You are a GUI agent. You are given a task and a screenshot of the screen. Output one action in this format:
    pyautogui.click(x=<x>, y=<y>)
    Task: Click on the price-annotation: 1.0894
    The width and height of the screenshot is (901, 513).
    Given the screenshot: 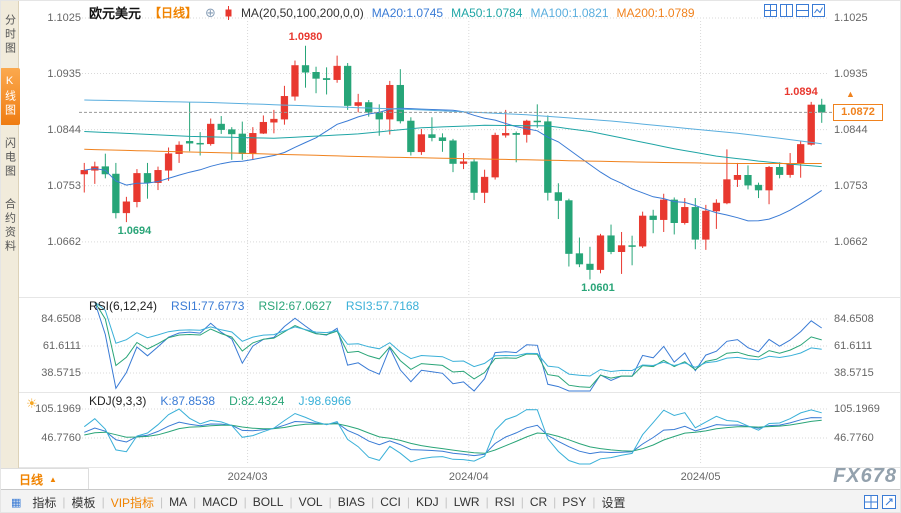 What is the action you would take?
    pyautogui.click(x=801, y=91)
    